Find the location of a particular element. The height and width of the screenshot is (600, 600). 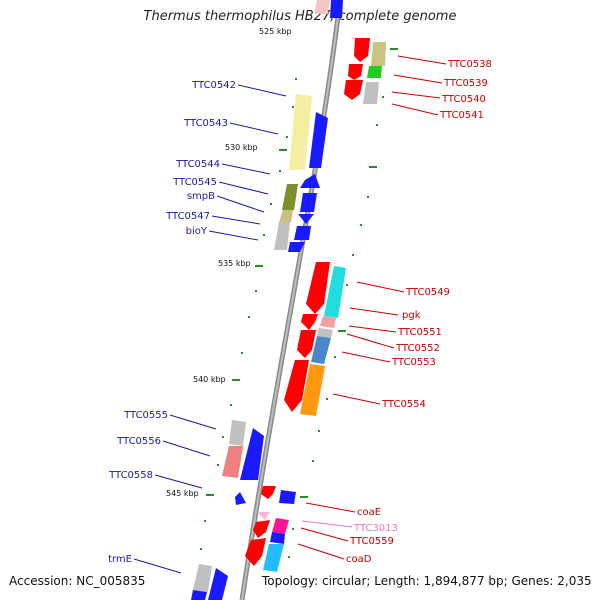

gene-label: TTC0555 is located at coordinates (145, 415).